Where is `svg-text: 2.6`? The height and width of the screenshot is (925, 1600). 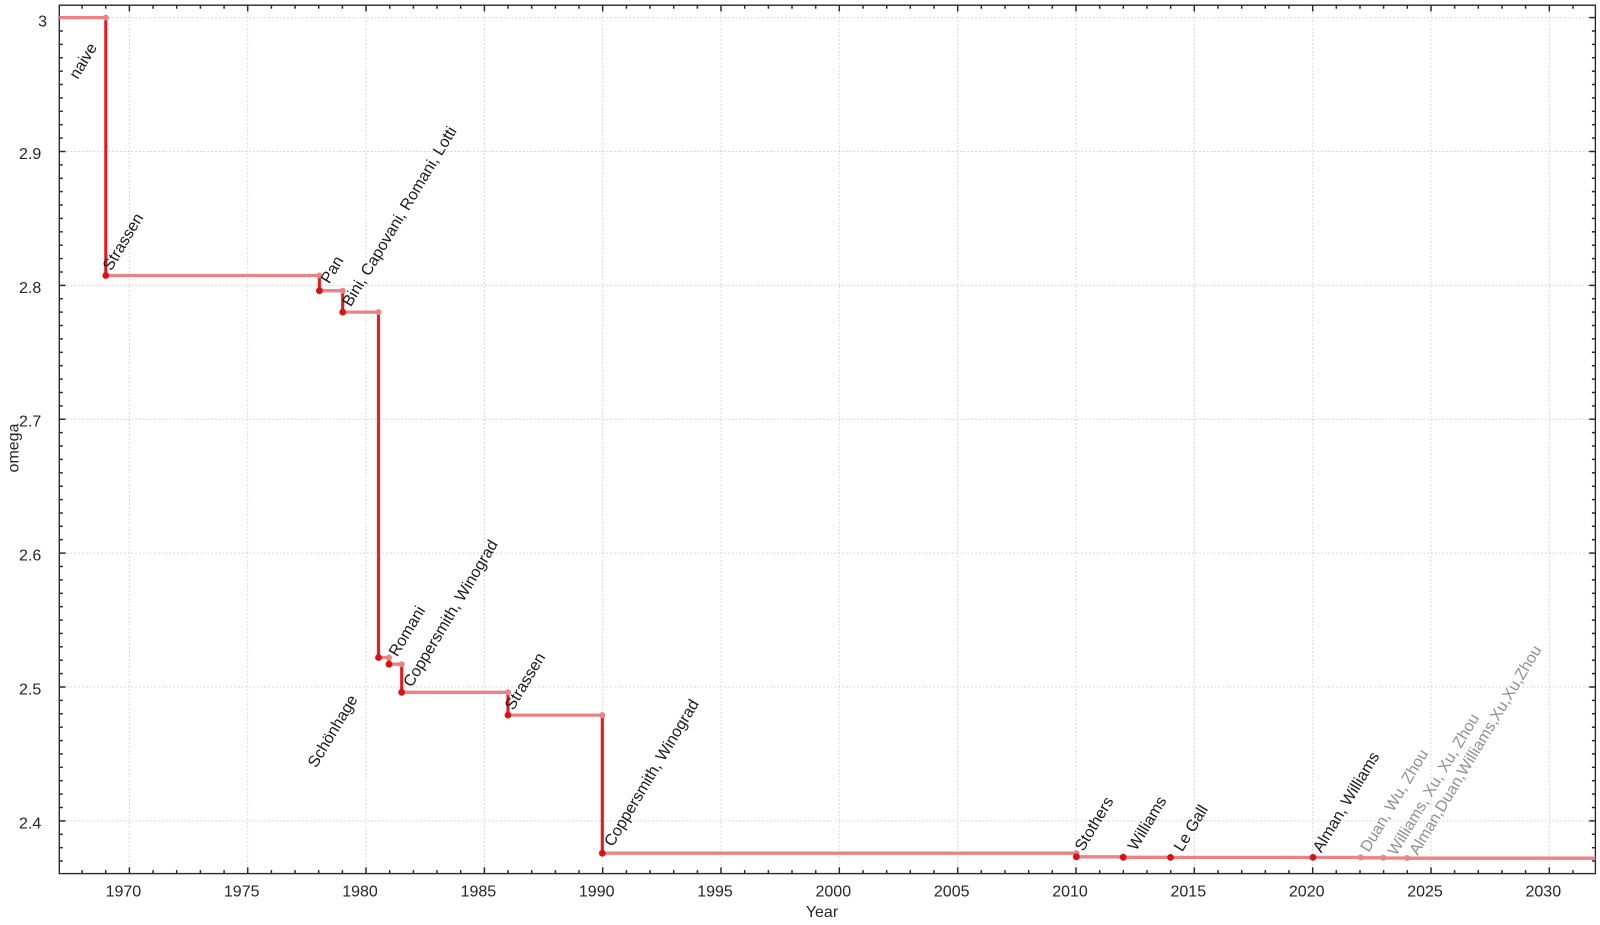
svg-text: 2.6 is located at coordinates (30, 556).